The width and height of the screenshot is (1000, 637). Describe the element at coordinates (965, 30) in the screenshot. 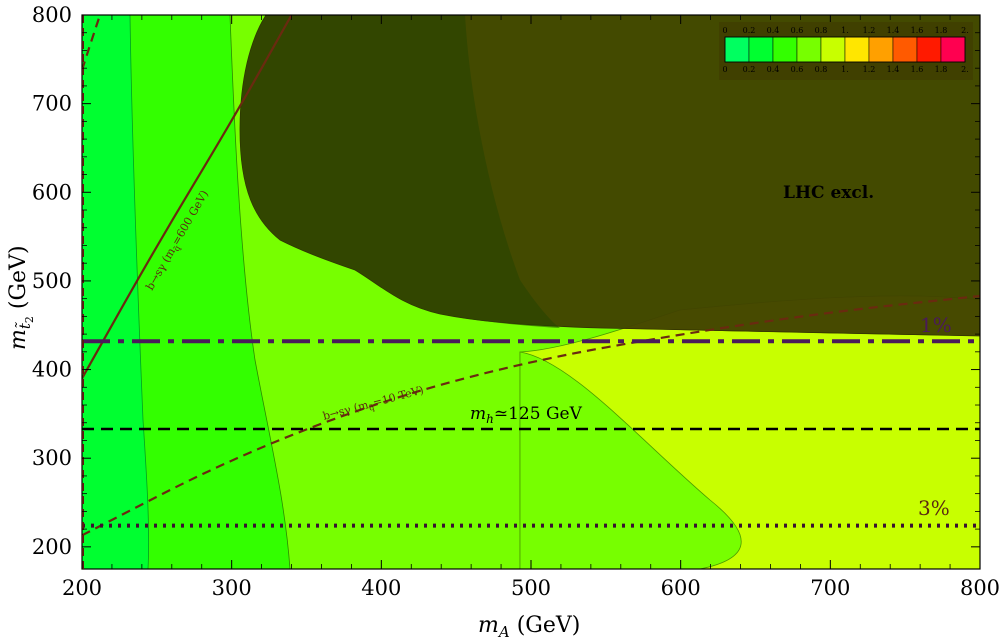

I see `colorbar-label-top: 2.` at that location.